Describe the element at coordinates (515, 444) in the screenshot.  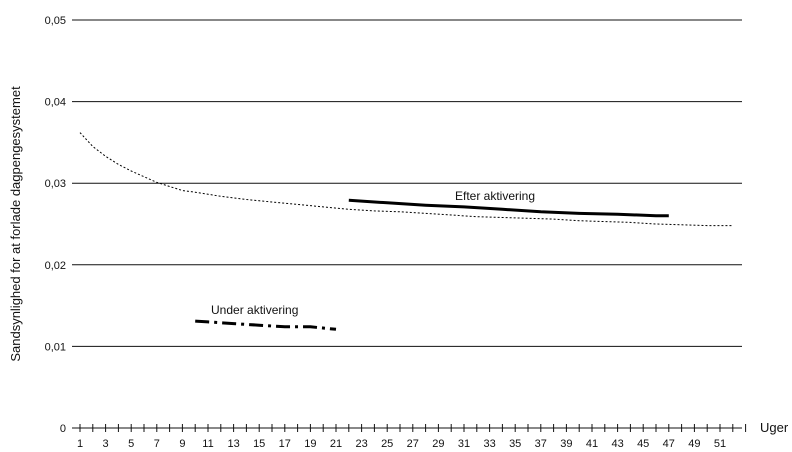
I see `x-tick-label: 35` at that location.